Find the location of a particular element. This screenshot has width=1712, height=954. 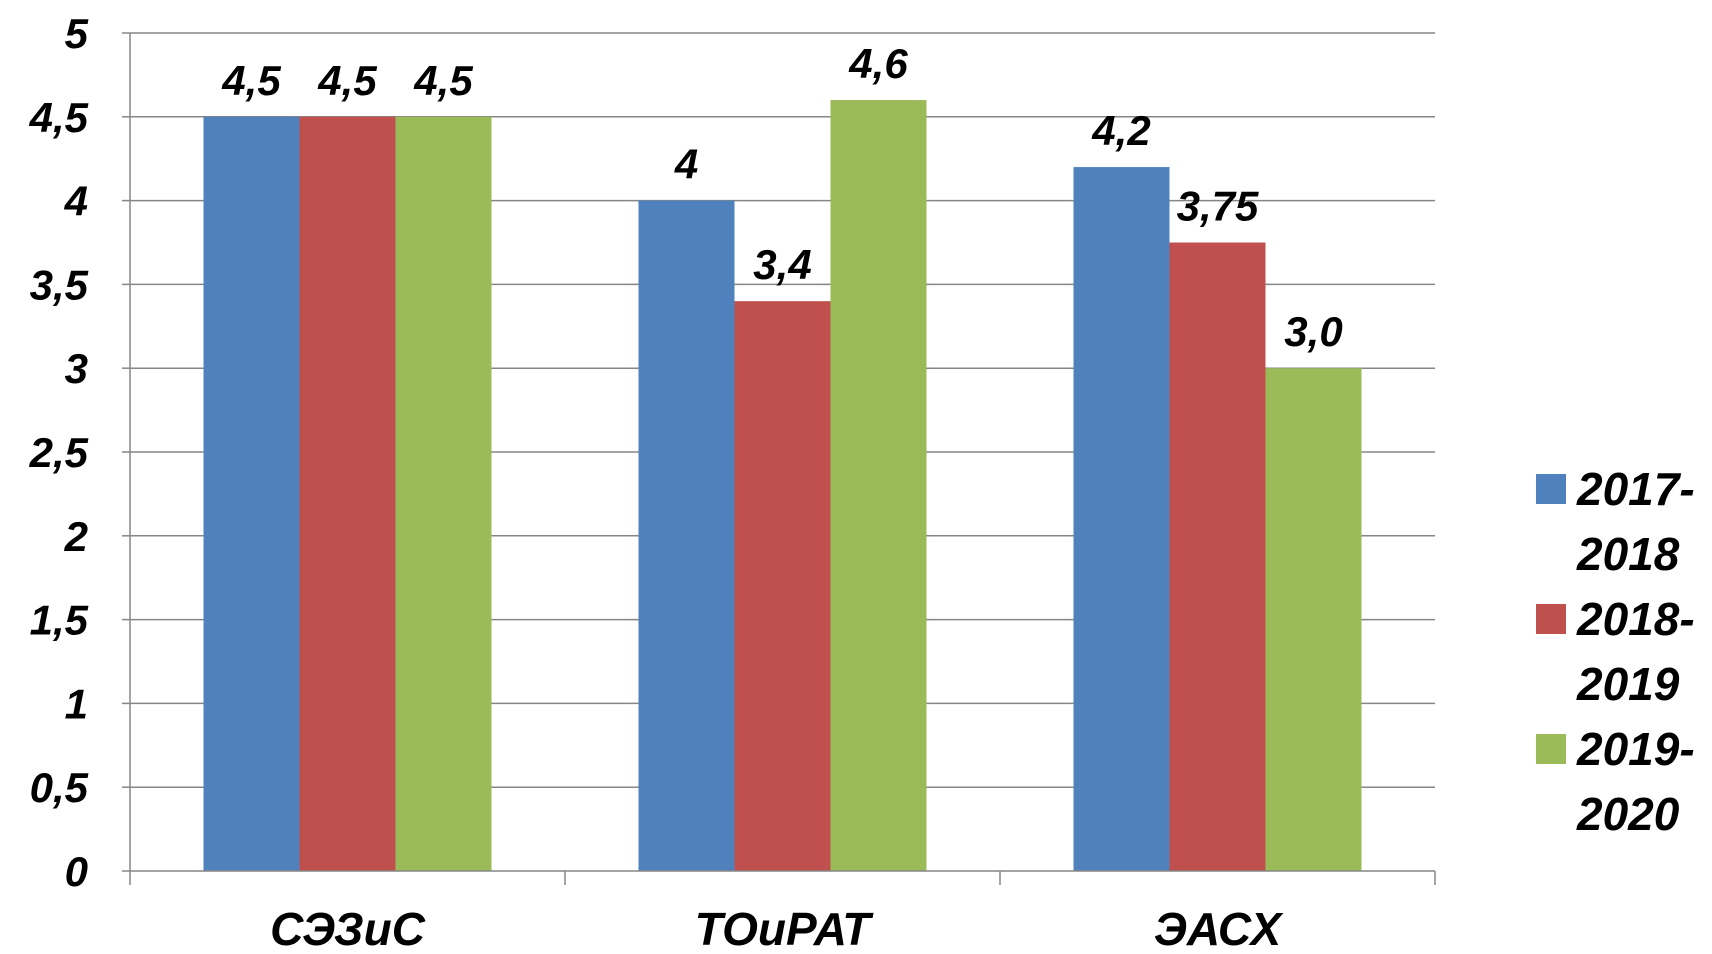

data-label: 3,4 is located at coordinates (782, 264).